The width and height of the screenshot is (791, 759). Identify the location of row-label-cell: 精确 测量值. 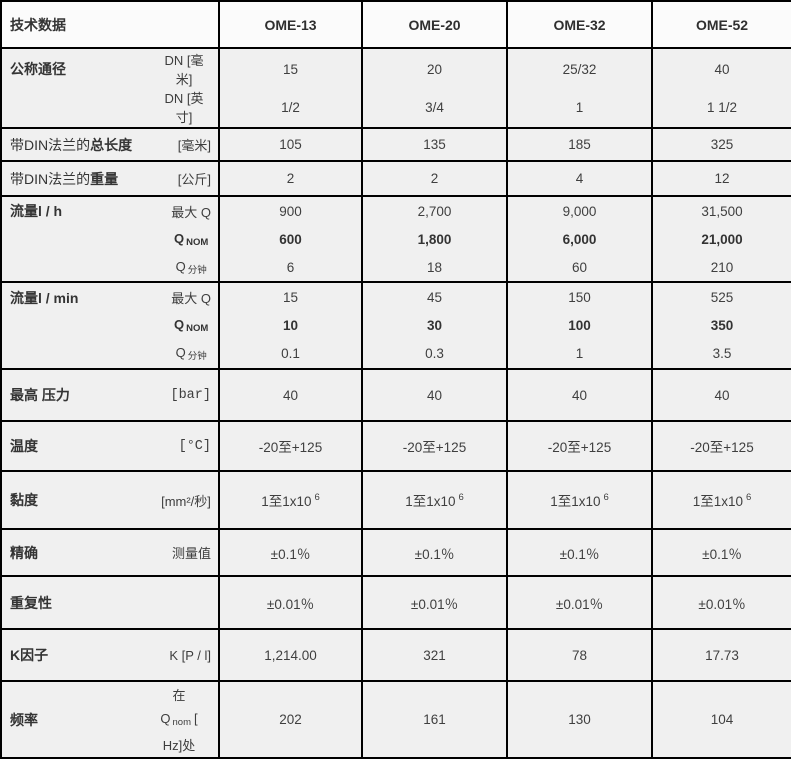
(110, 552).